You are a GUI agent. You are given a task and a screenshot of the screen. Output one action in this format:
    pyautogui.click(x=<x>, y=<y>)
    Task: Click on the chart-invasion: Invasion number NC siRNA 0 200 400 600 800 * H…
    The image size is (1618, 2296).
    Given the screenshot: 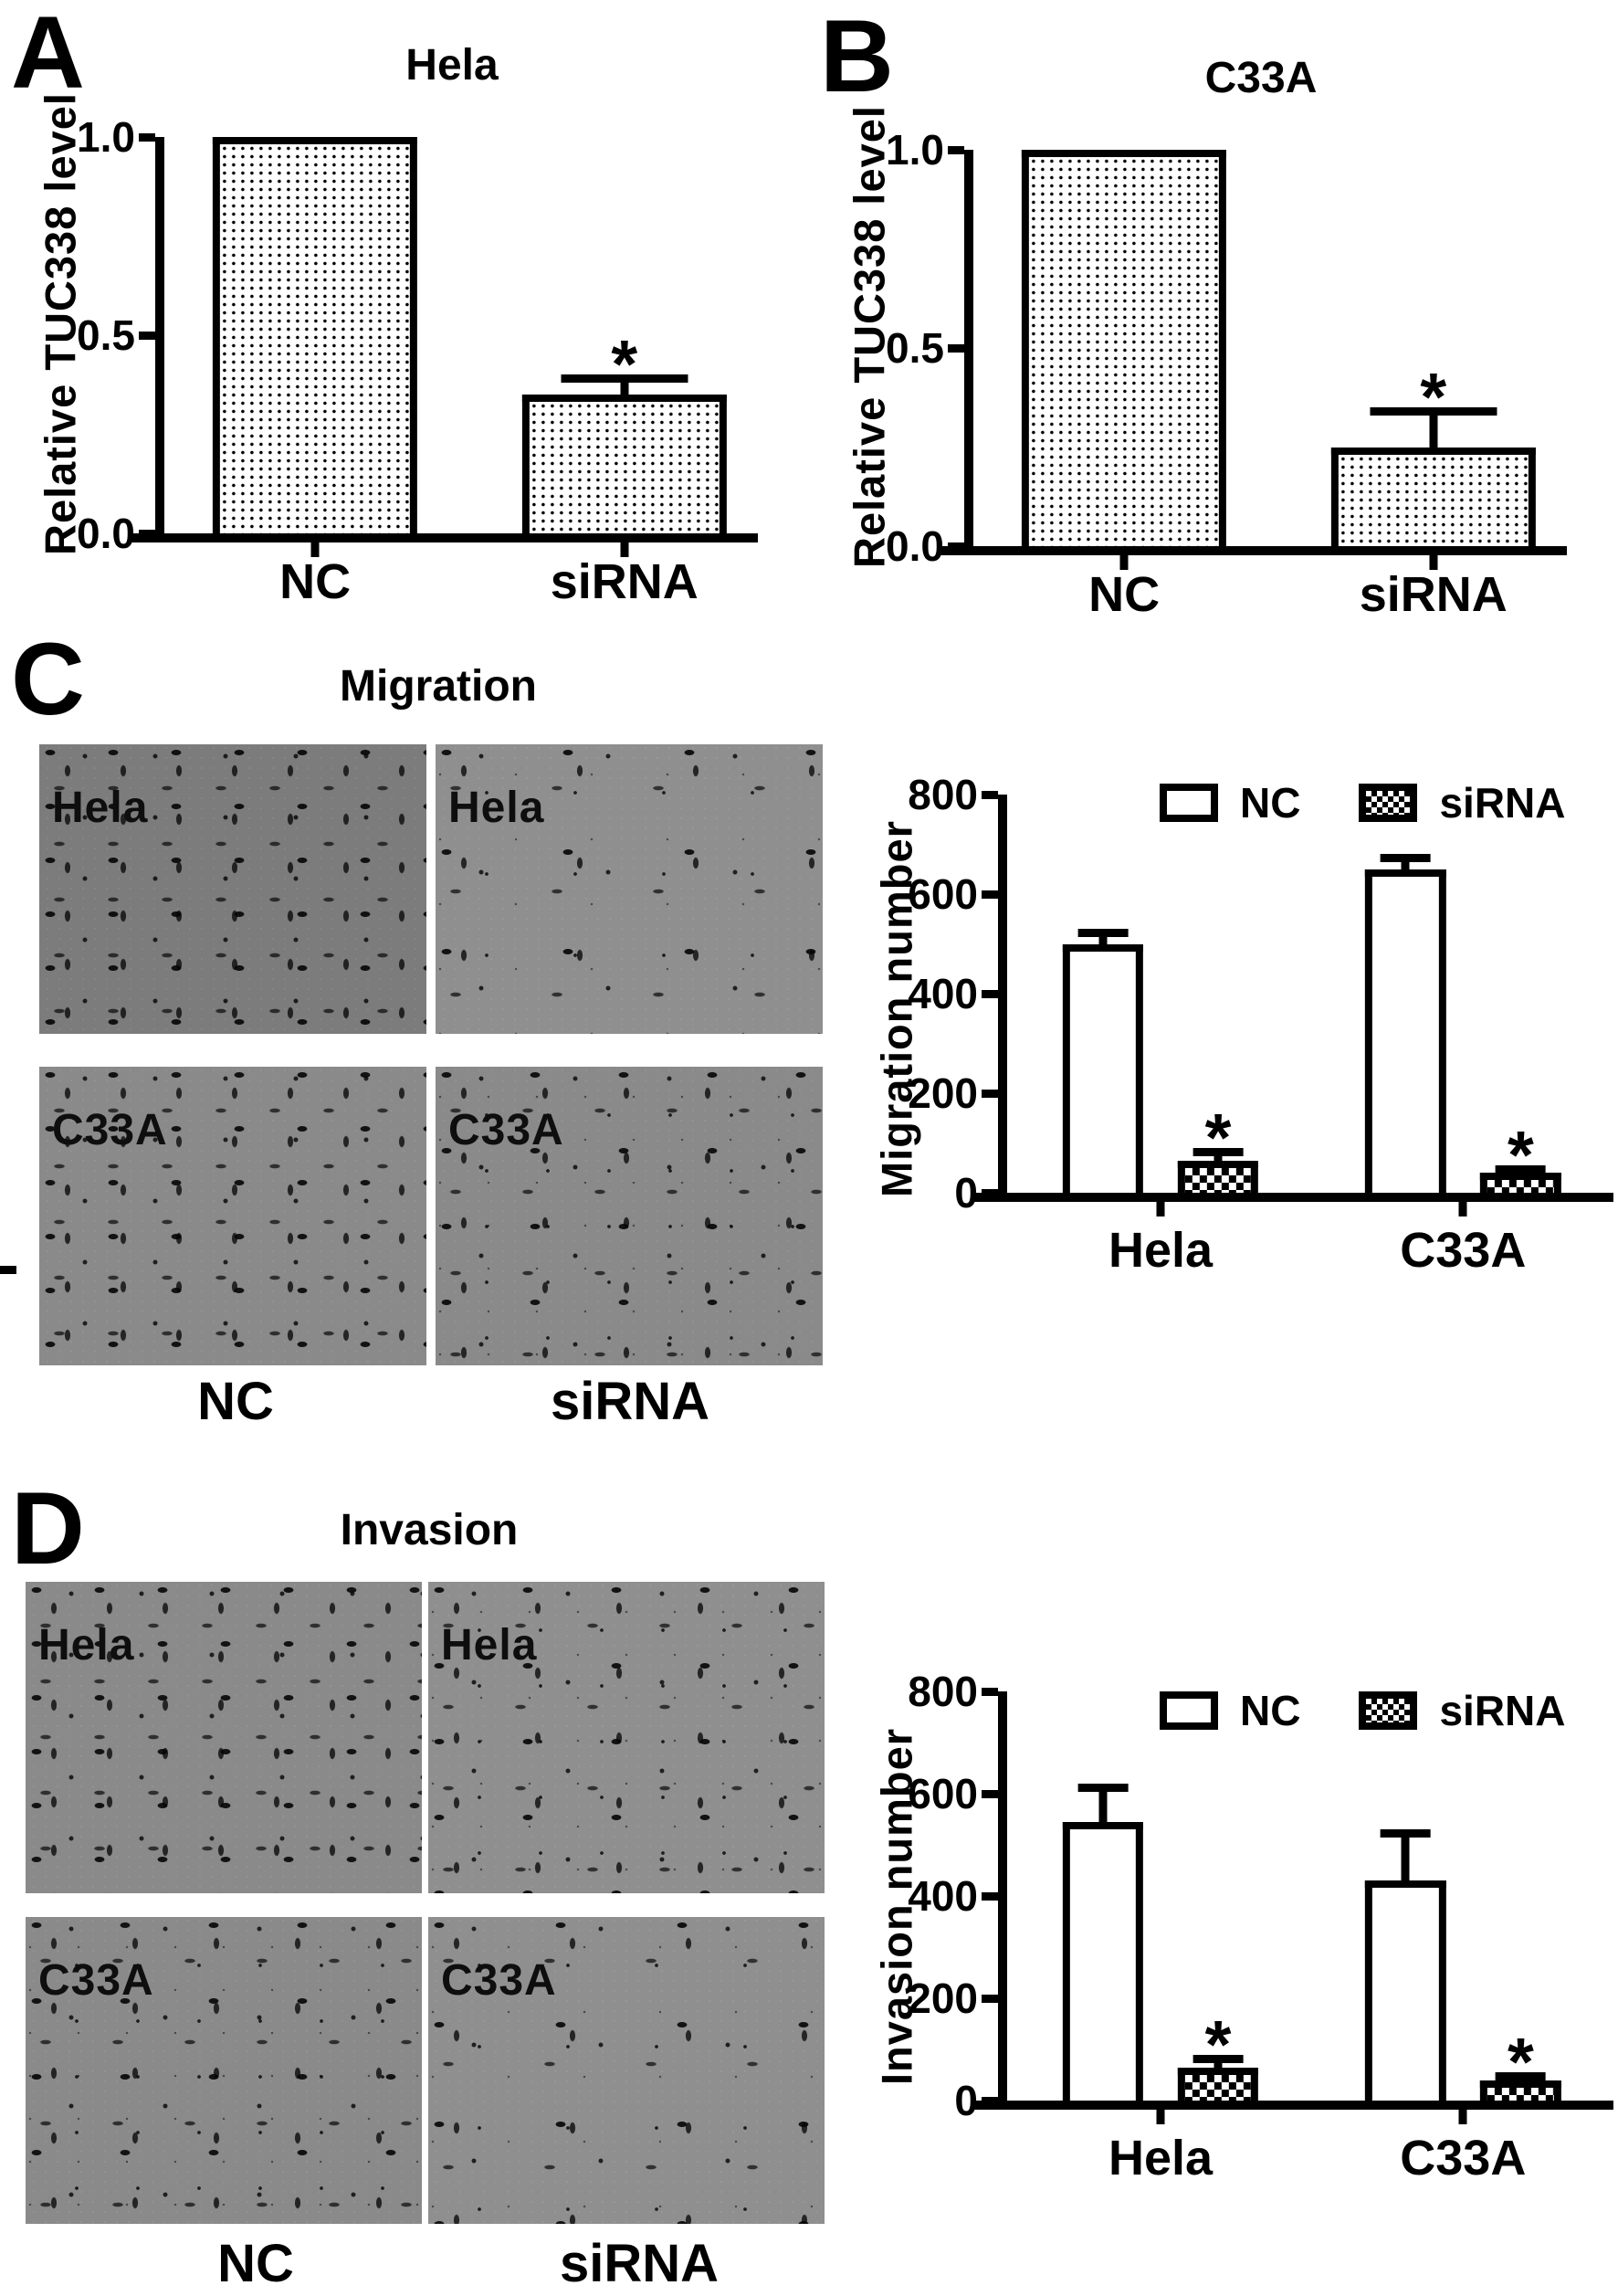 What is the action you would take?
    pyautogui.click(x=1242, y=1929)
    